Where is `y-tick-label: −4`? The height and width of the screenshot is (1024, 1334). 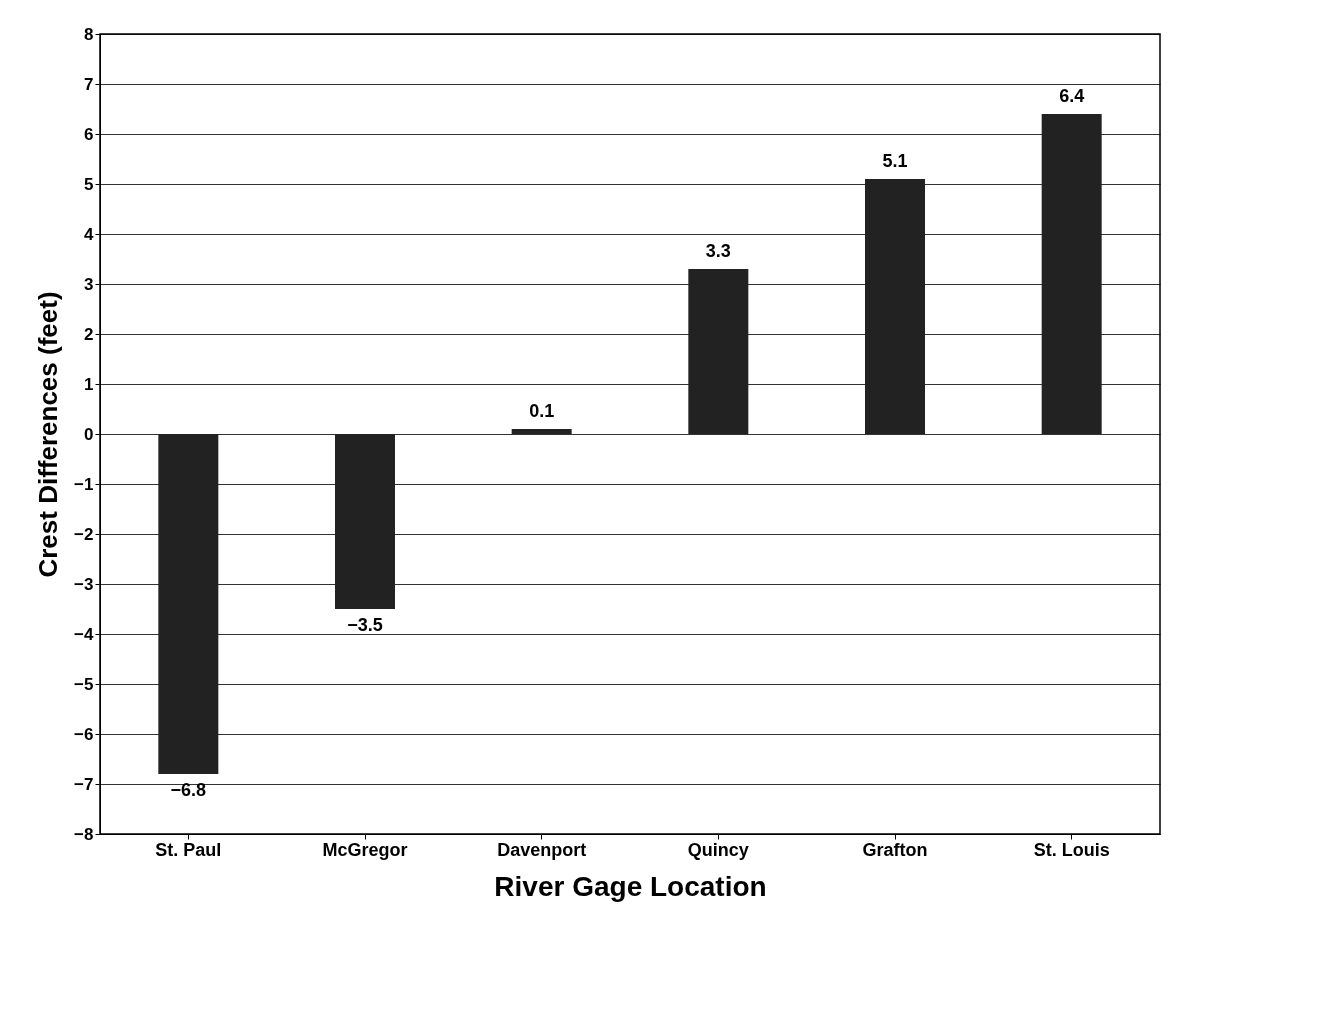
y-tick-label: −4 is located at coordinates (84, 634).